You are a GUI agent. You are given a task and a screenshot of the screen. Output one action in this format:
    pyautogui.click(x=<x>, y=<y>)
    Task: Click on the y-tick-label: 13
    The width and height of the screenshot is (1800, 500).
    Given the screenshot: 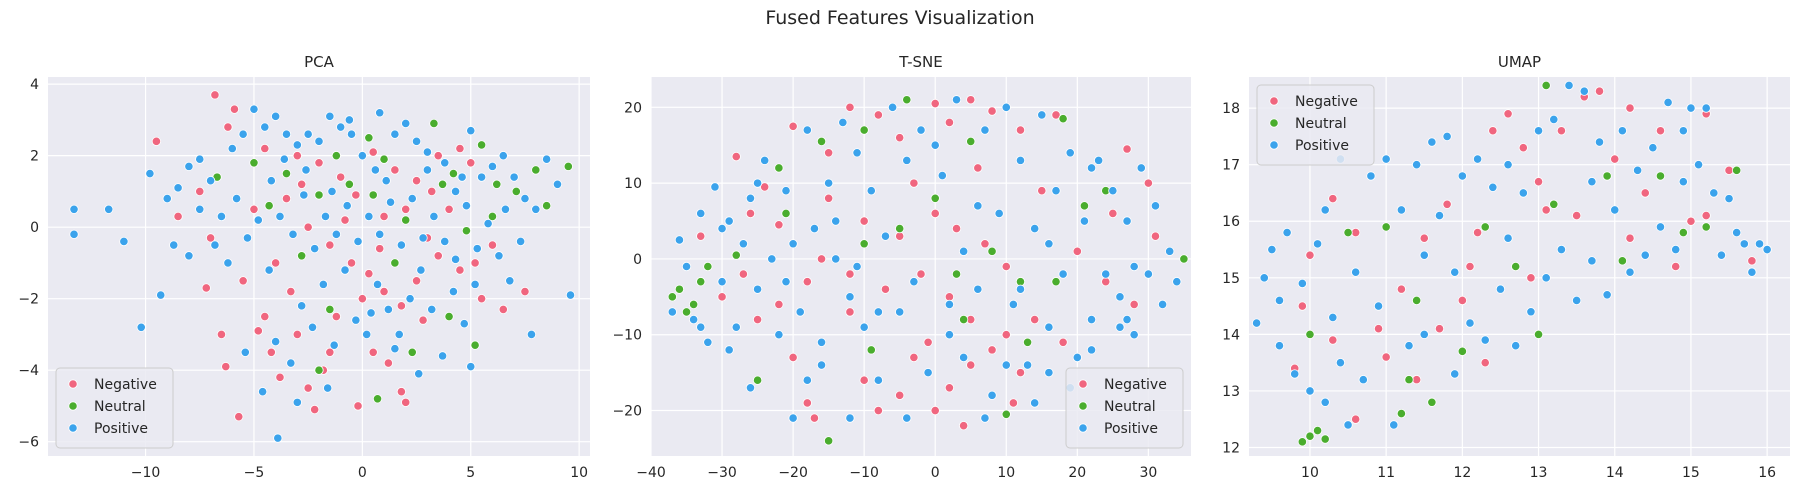 What is the action you would take?
    pyautogui.click(x=1231, y=392)
    